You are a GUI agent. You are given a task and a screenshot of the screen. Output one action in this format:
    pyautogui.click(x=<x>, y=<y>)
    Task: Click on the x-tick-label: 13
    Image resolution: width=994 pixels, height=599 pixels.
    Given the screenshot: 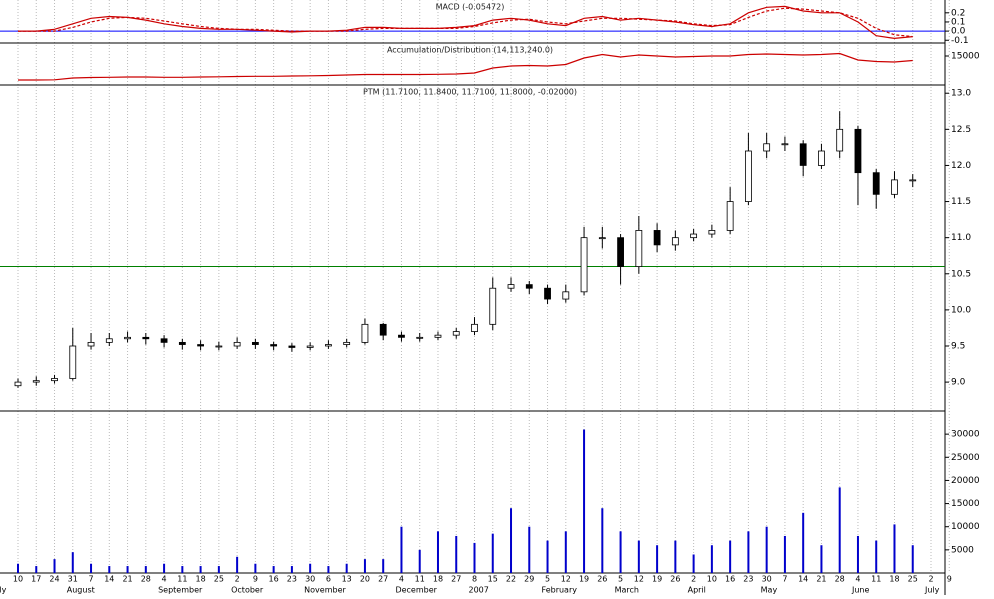 What is the action you would take?
    pyautogui.click(x=347, y=579)
    